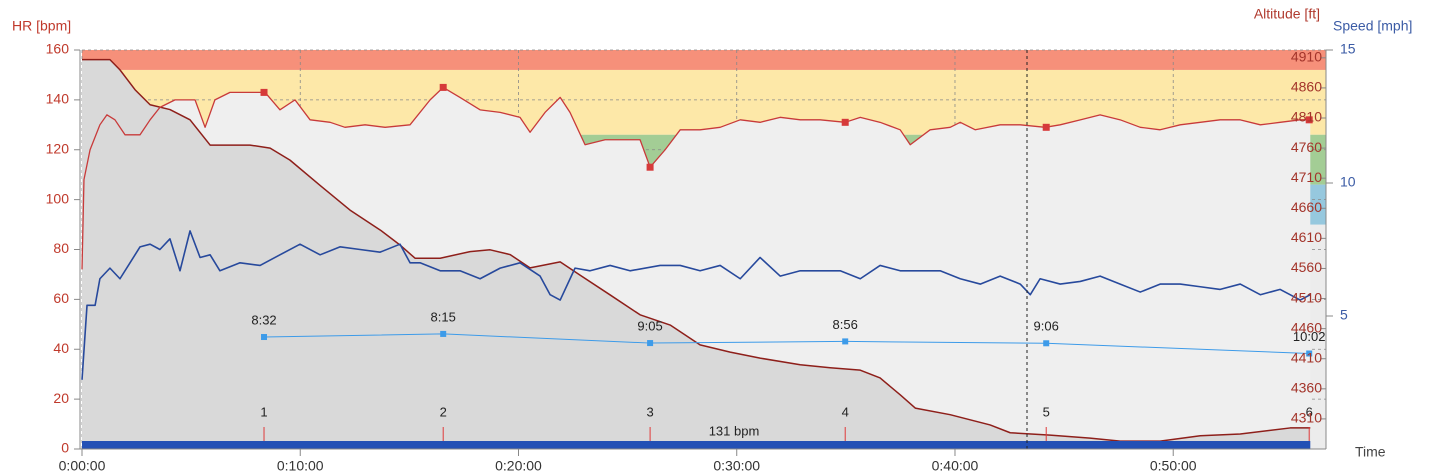  What do you see at coordinates (1306, 207) in the screenshot?
I see `y2-tick-label: 4660` at bounding box center [1306, 207].